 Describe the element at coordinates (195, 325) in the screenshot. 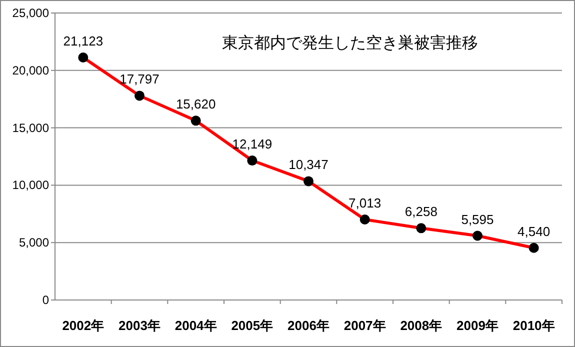

I see `x-tick-label: 2004年` at that location.